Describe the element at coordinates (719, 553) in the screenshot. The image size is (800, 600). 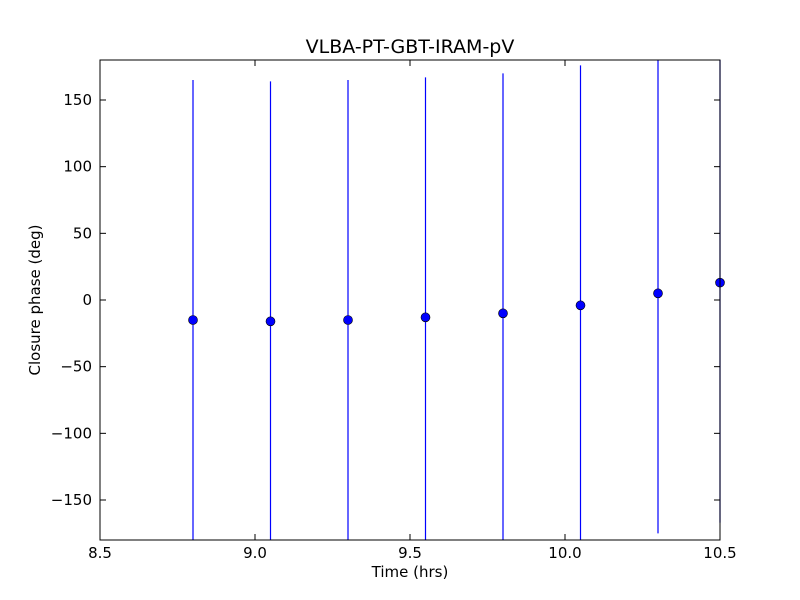
I see `x-tick-label: 10.5` at that location.